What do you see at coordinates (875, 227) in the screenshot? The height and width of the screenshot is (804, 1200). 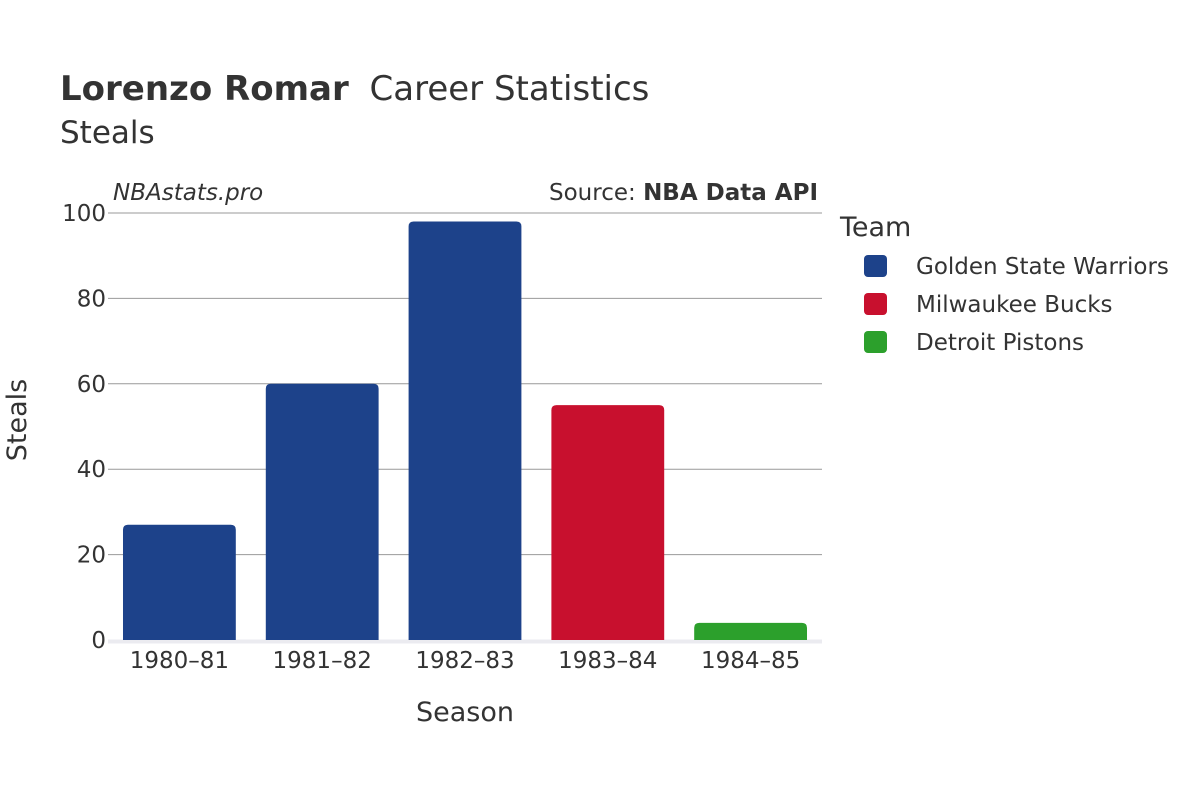 I see `legend-title: Team` at bounding box center [875, 227].